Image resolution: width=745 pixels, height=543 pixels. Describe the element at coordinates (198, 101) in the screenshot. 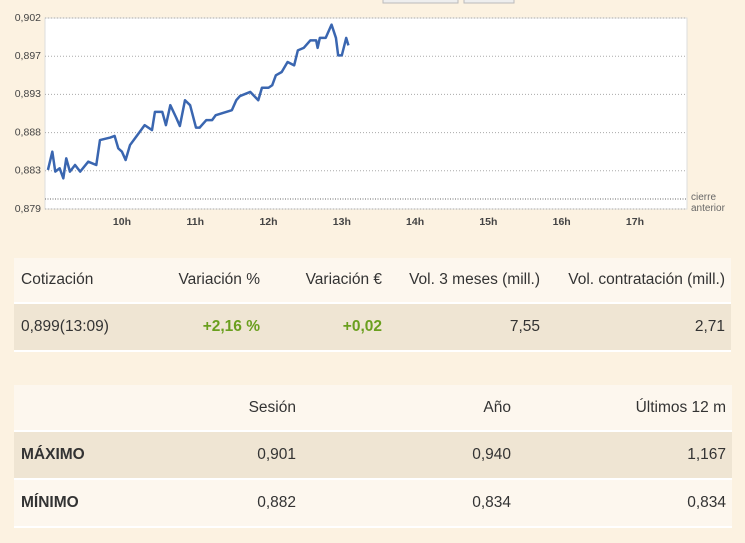

I see `price-line` at that location.